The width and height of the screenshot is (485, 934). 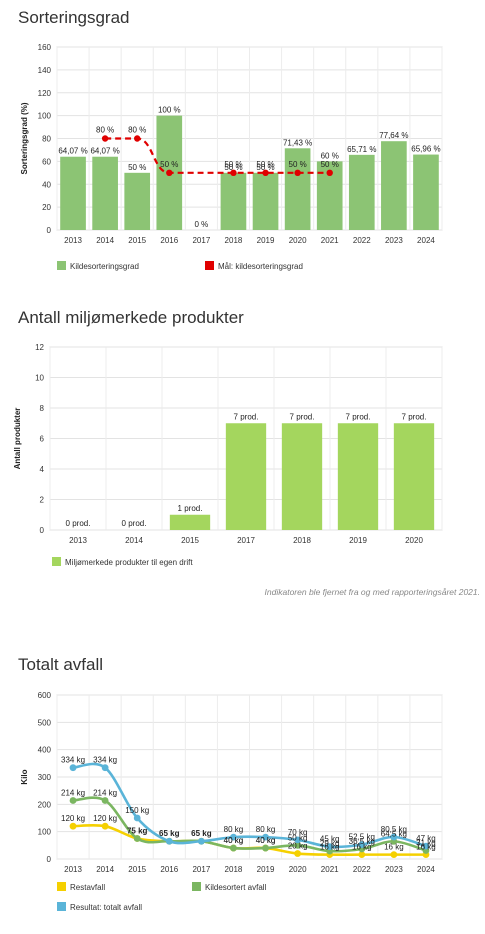 What do you see at coordinates (426, 240) in the screenshot?
I see `c1-x-tick: 2024` at bounding box center [426, 240].